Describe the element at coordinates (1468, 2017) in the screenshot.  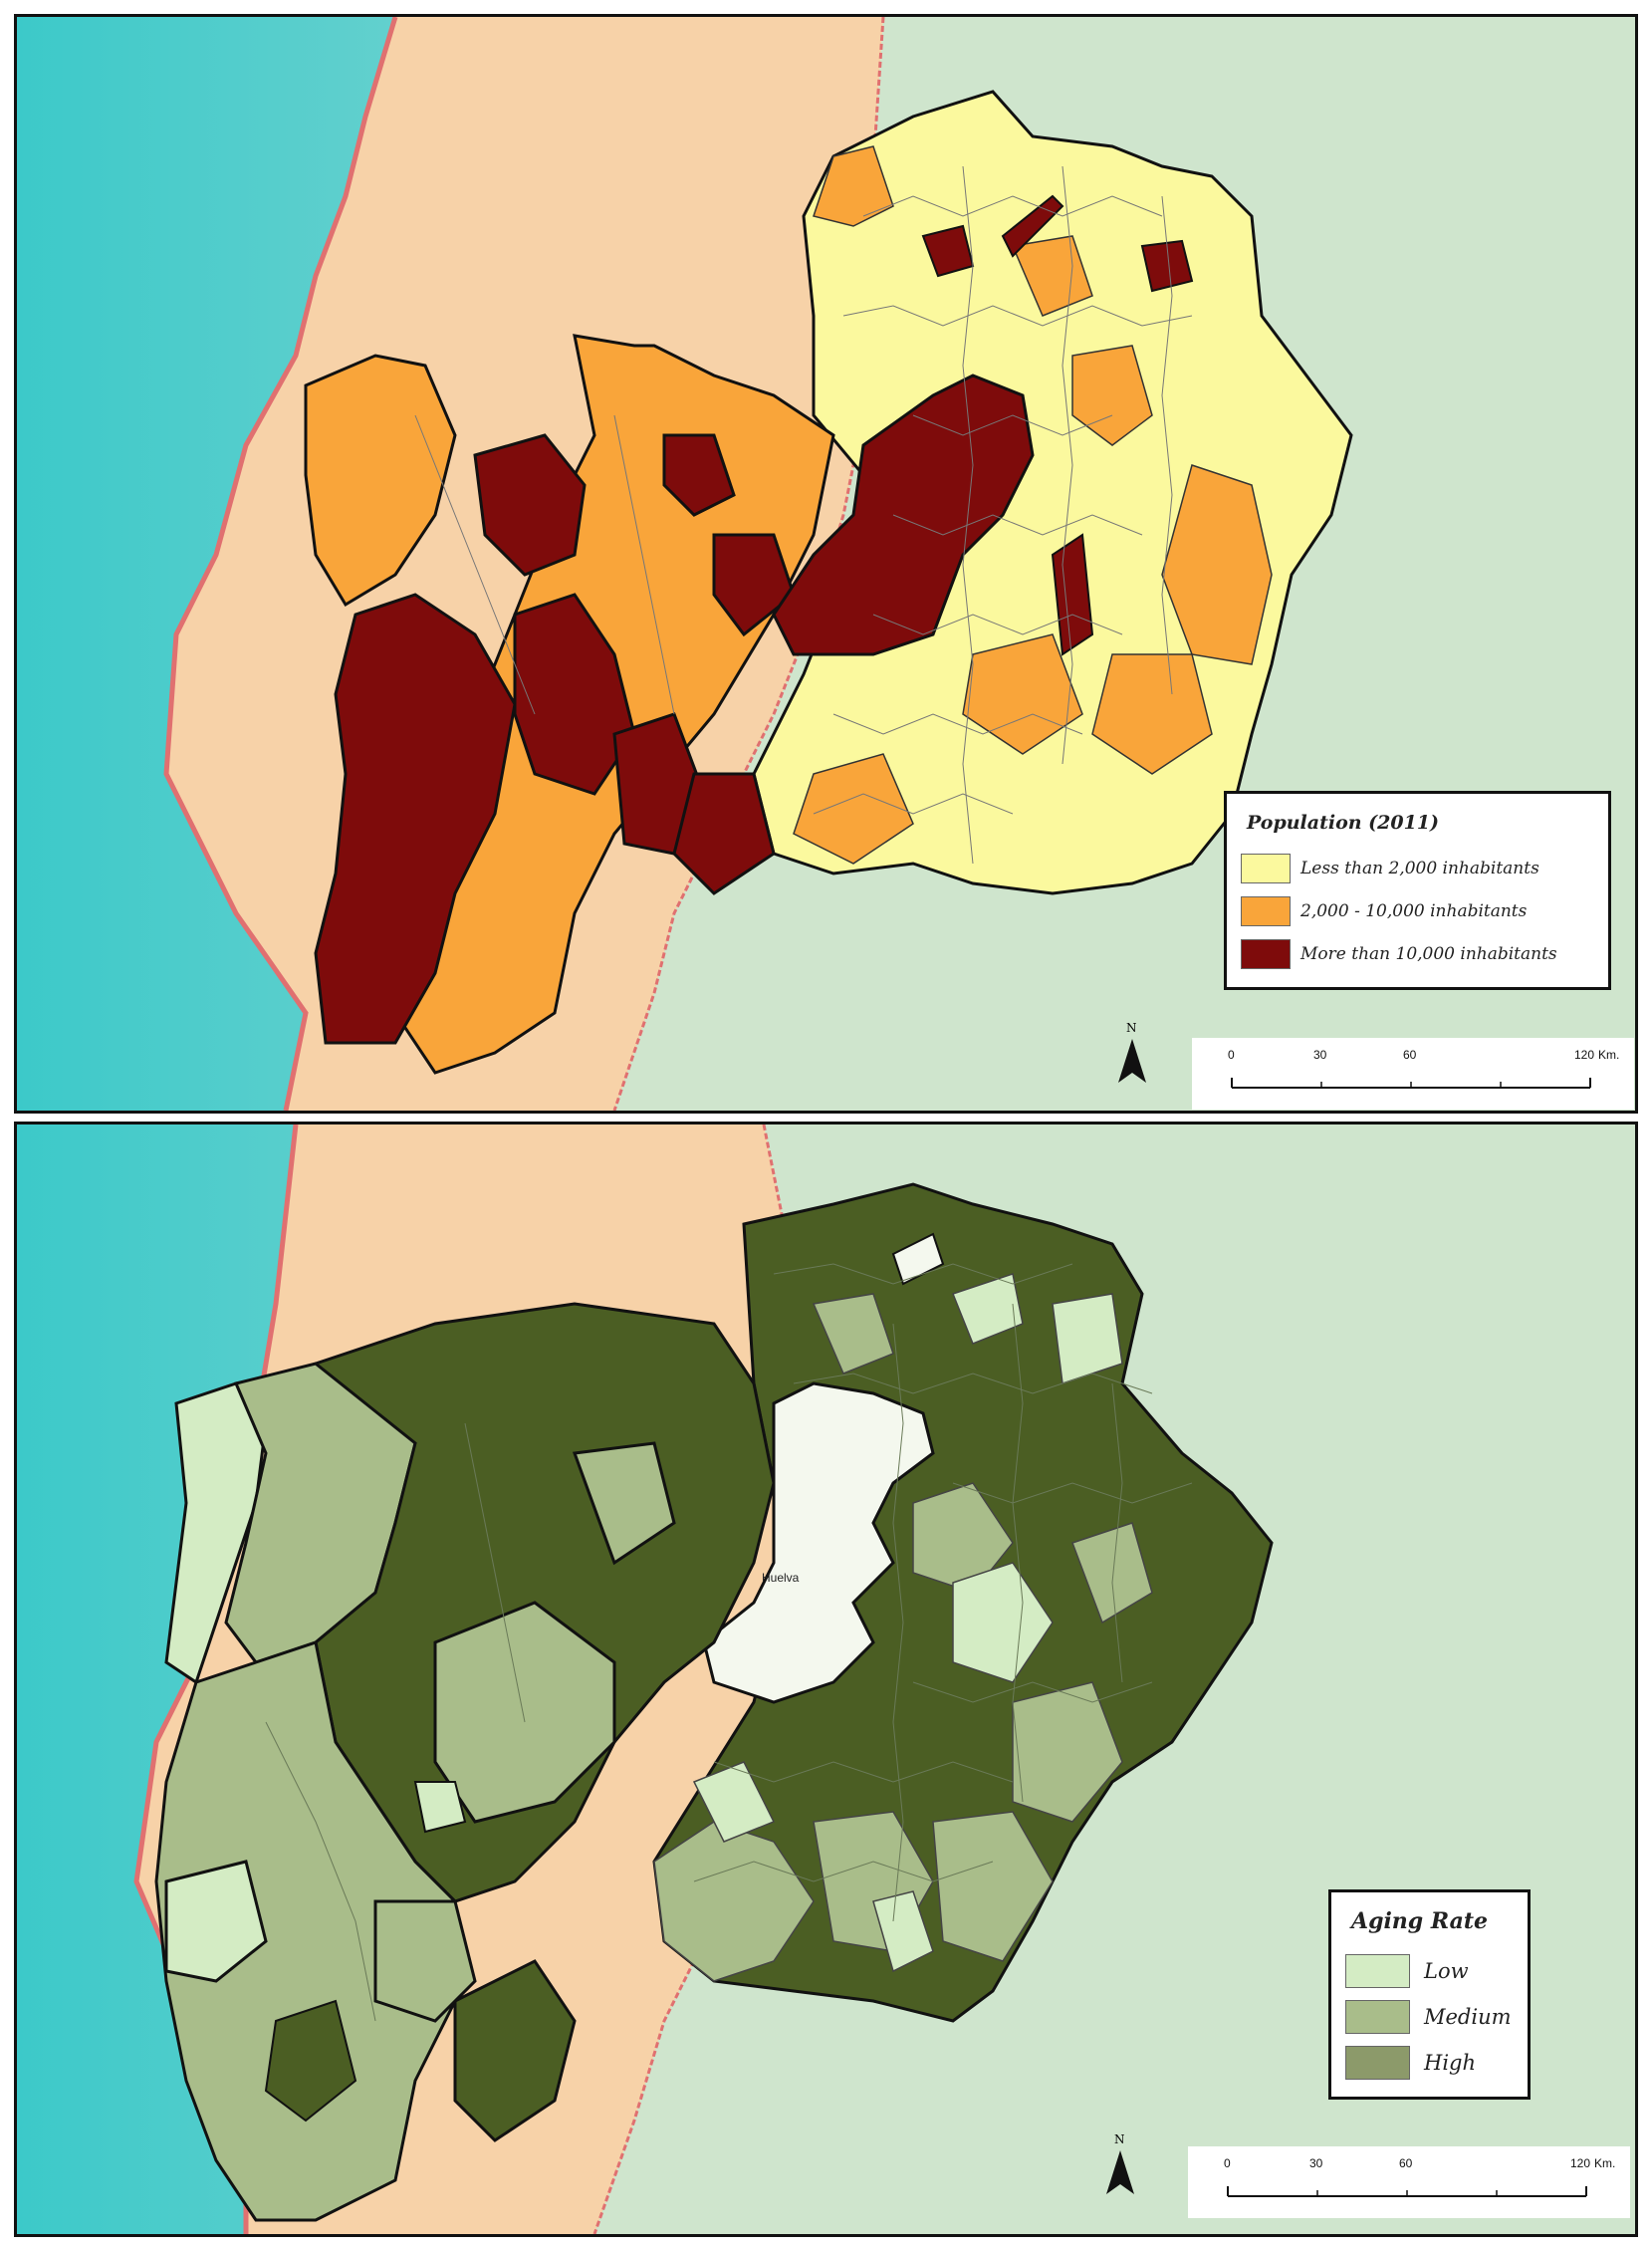
I see `legend-label: Medium` at that location.